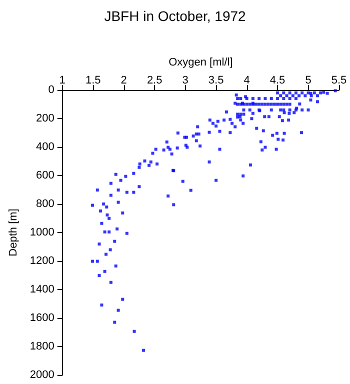 The height and width of the screenshot is (384, 350). I want to click on x-tick-label: 1.5, so click(93, 80).